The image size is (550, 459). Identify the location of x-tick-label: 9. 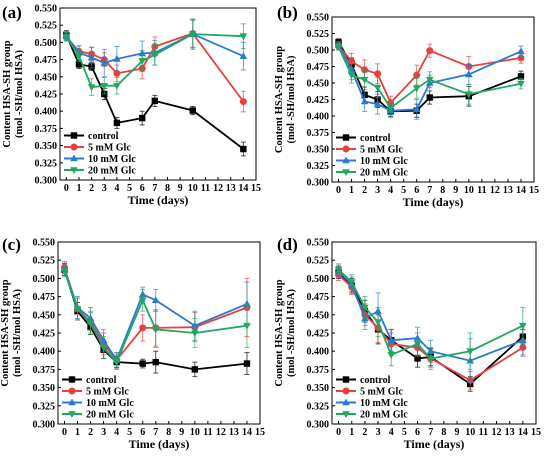
(455, 190).